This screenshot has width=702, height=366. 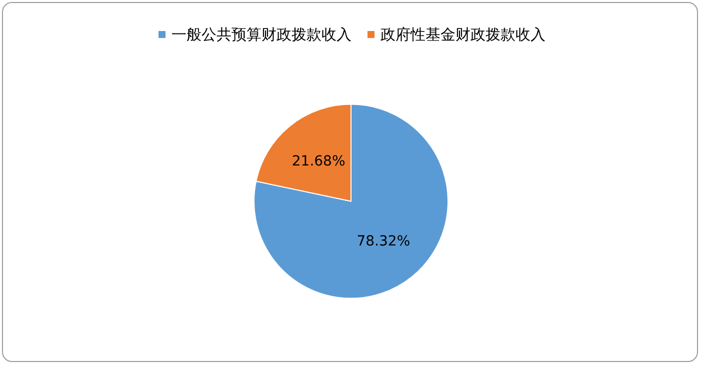 What do you see at coordinates (383, 241) in the screenshot?
I see `data-label: 78.32%` at bounding box center [383, 241].